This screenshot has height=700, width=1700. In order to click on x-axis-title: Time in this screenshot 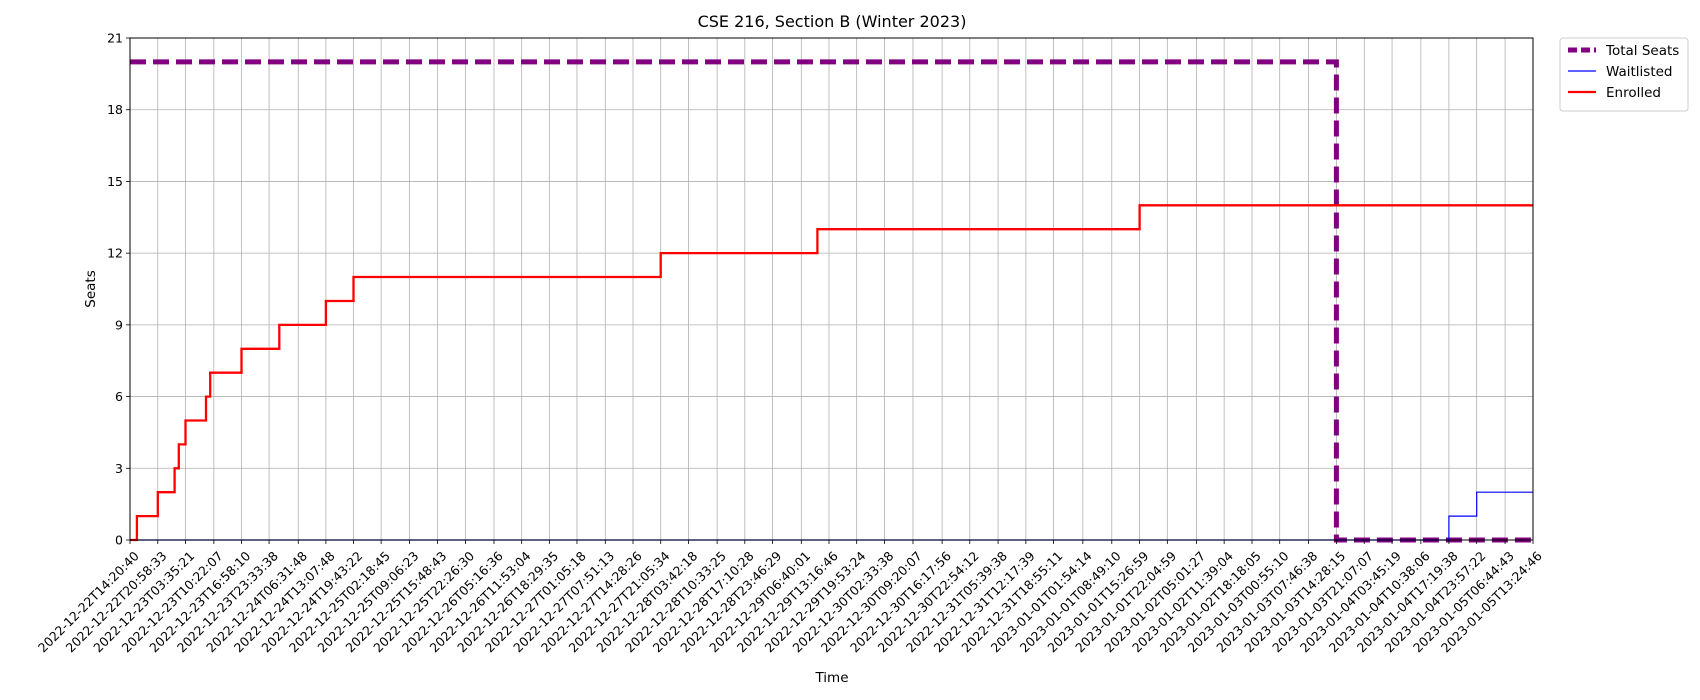, I will do `click(831, 678)`.